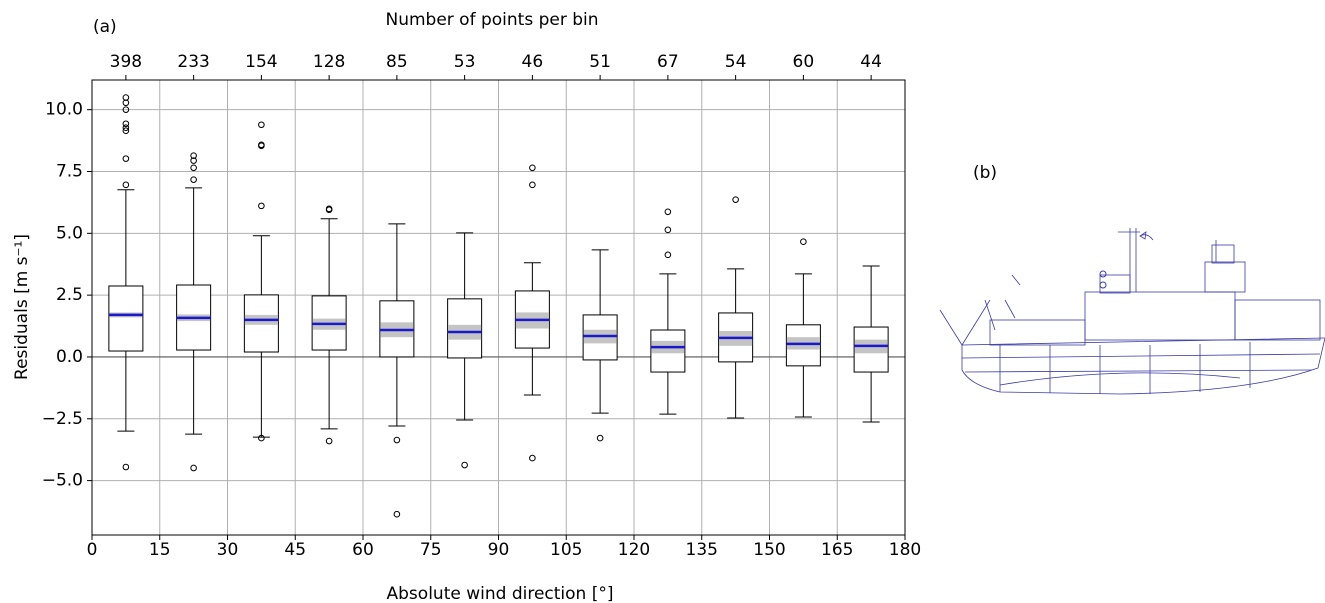 The image size is (1325, 603). What do you see at coordinates (62, 481) in the screenshot?
I see `y-tick-label: −5.0` at bounding box center [62, 481].